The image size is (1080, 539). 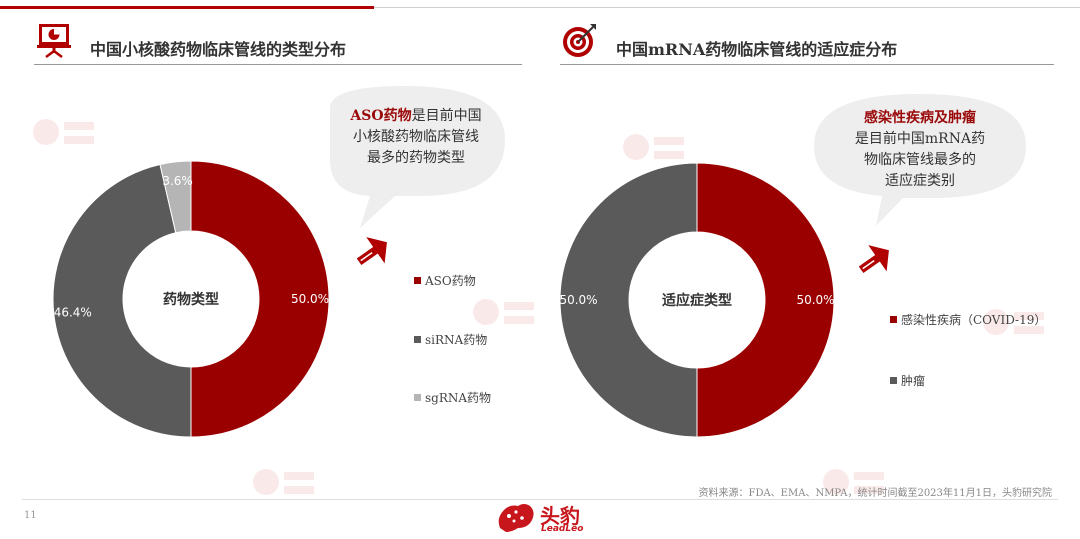 What do you see at coordinates (381, 116) in the screenshot?
I see `left-bubble-highlight: ASO药物` at bounding box center [381, 116].